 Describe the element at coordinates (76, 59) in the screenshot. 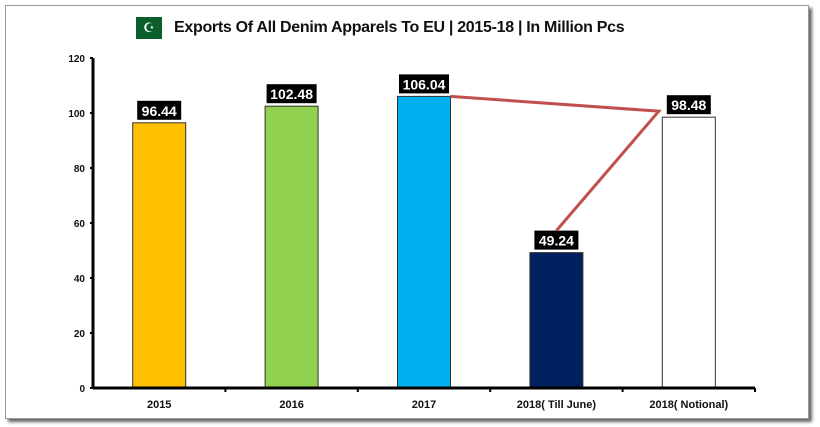

I see `y-tick-label: 120` at that location.